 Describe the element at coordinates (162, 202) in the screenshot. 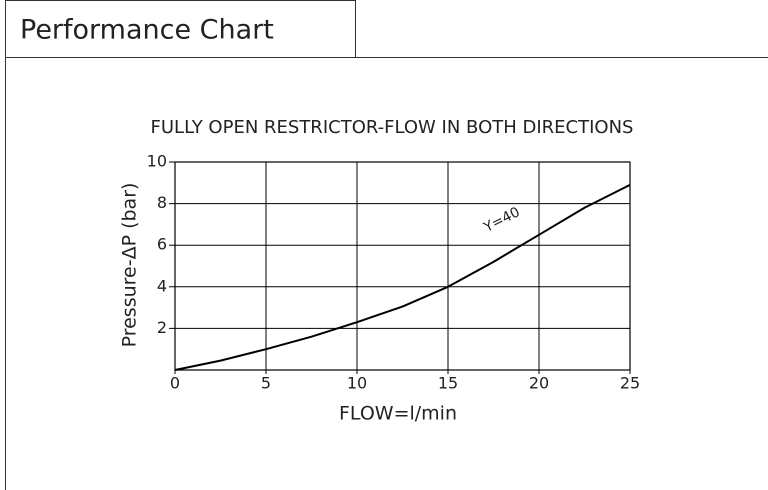

I see `y-tick-label: 8` at that location.